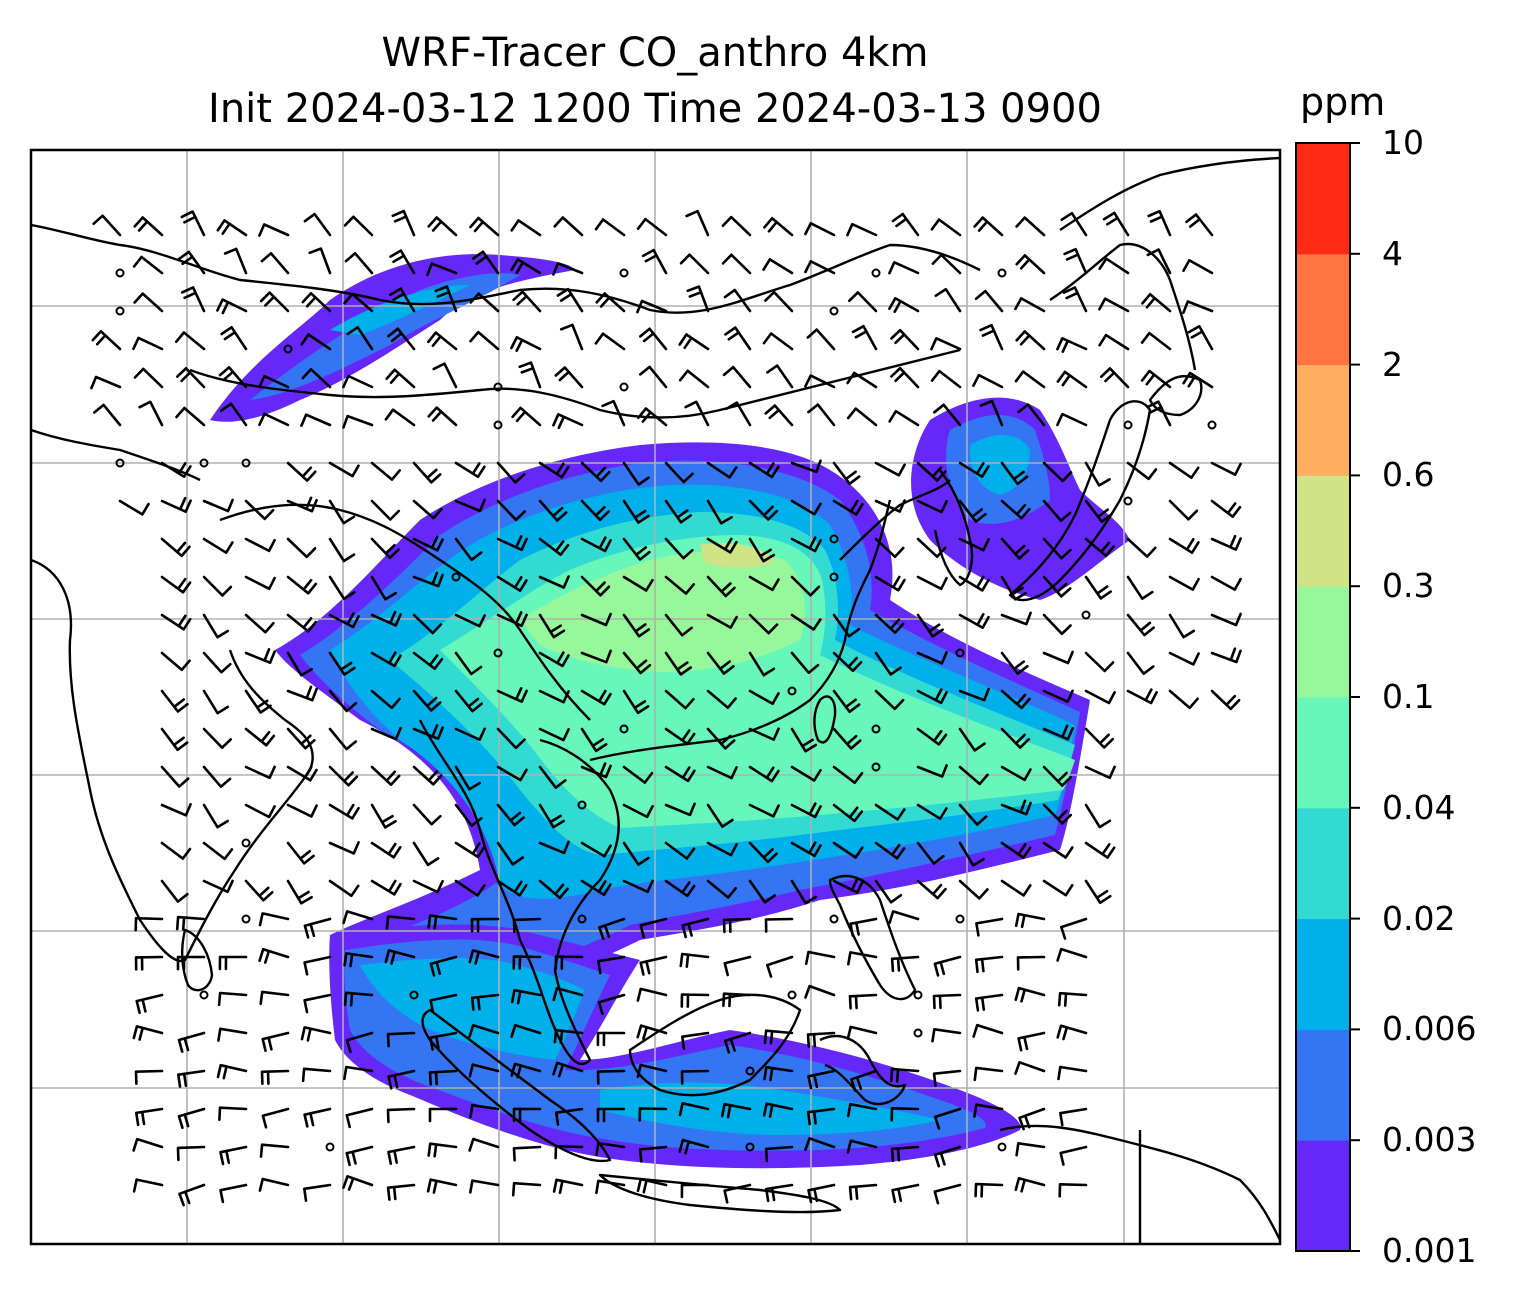 The image size is (1528, 1306). Describe the element at coordinates (825, 719) in the screenshot. I see `coastline-taiwan` at that location.